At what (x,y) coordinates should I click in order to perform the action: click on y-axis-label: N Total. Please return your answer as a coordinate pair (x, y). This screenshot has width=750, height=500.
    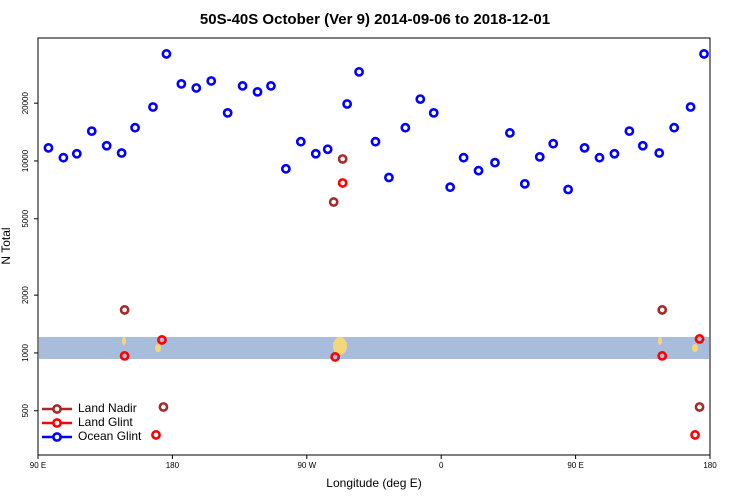
    Looking at the image, I should click on (6, 245).